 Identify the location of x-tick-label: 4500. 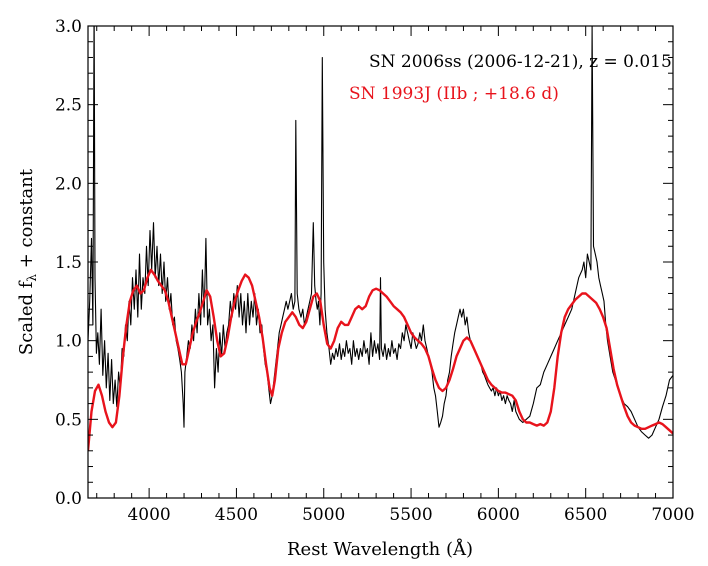
(236, 515).